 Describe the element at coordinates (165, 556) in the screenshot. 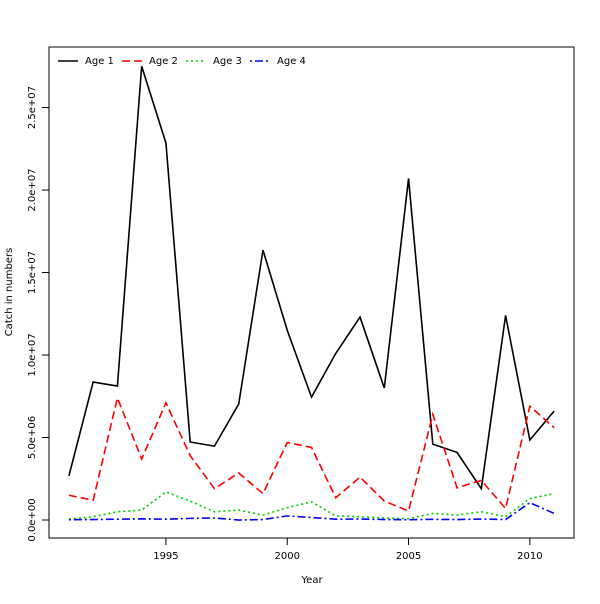

I see `x-tick-label: 1995` at that location.